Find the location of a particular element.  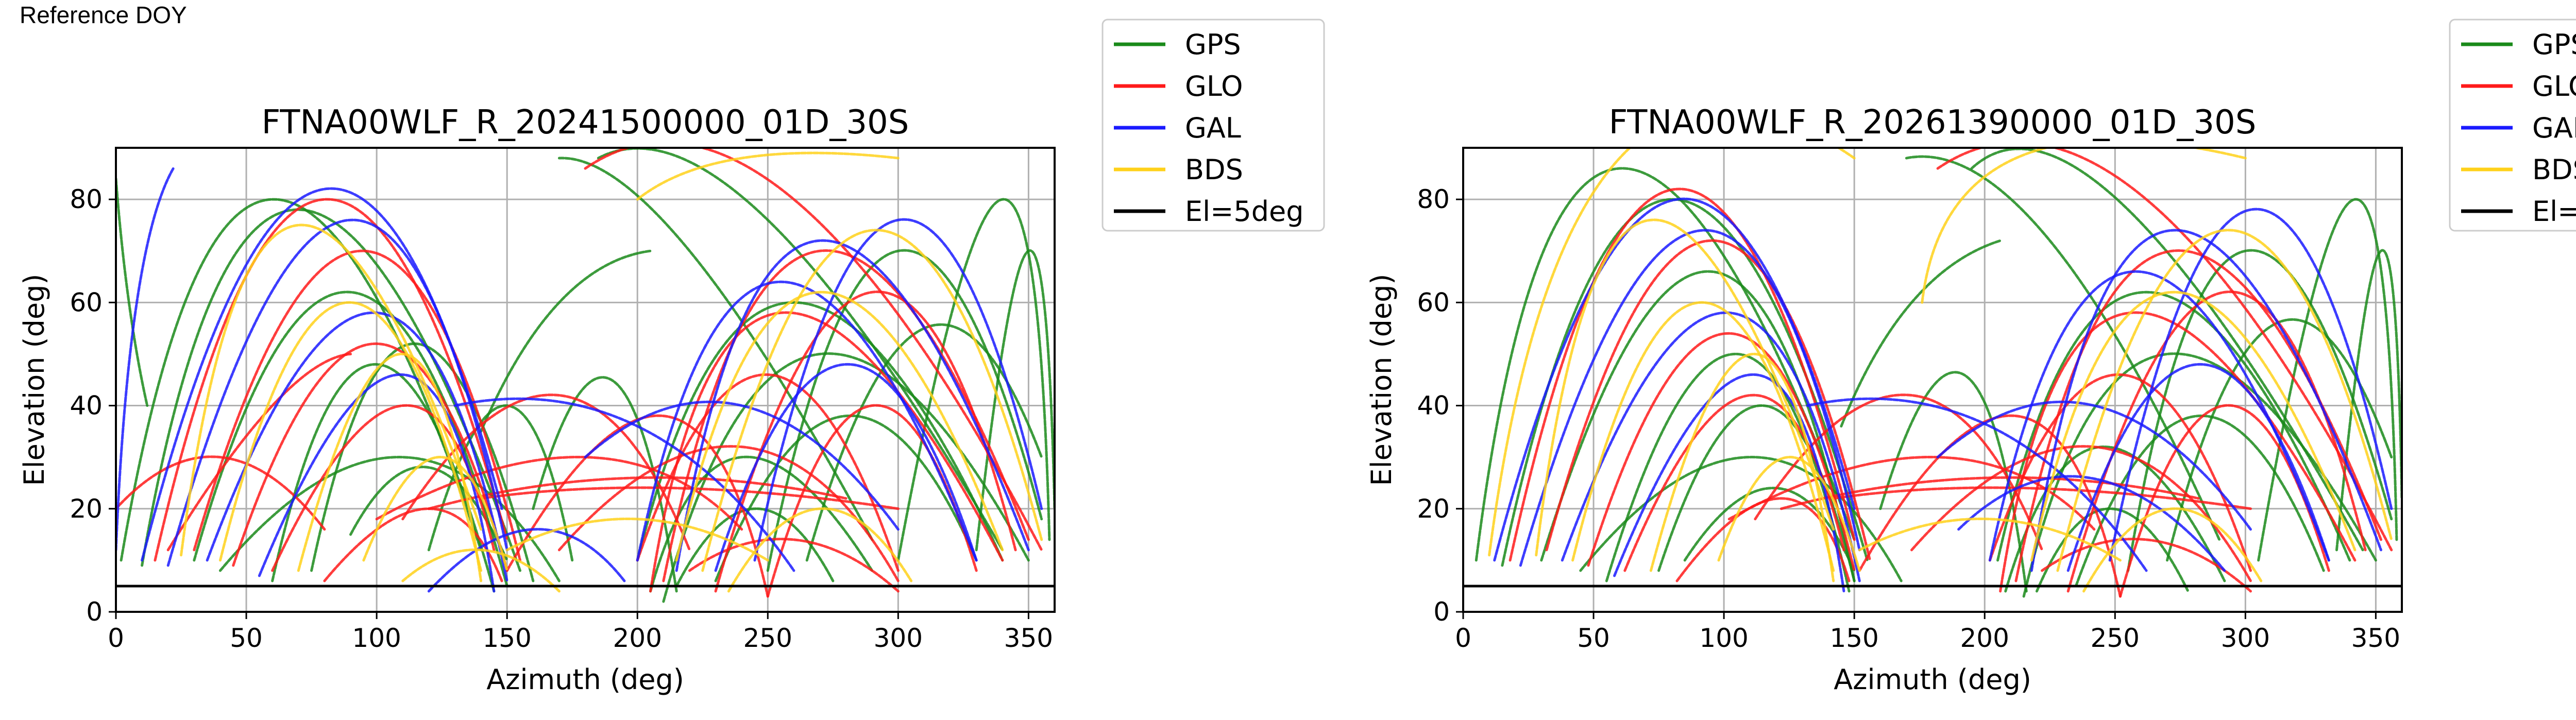

chart-title: FTNA00WLF_R_20241500000_01D_30S is located at coordinates (585, 123).